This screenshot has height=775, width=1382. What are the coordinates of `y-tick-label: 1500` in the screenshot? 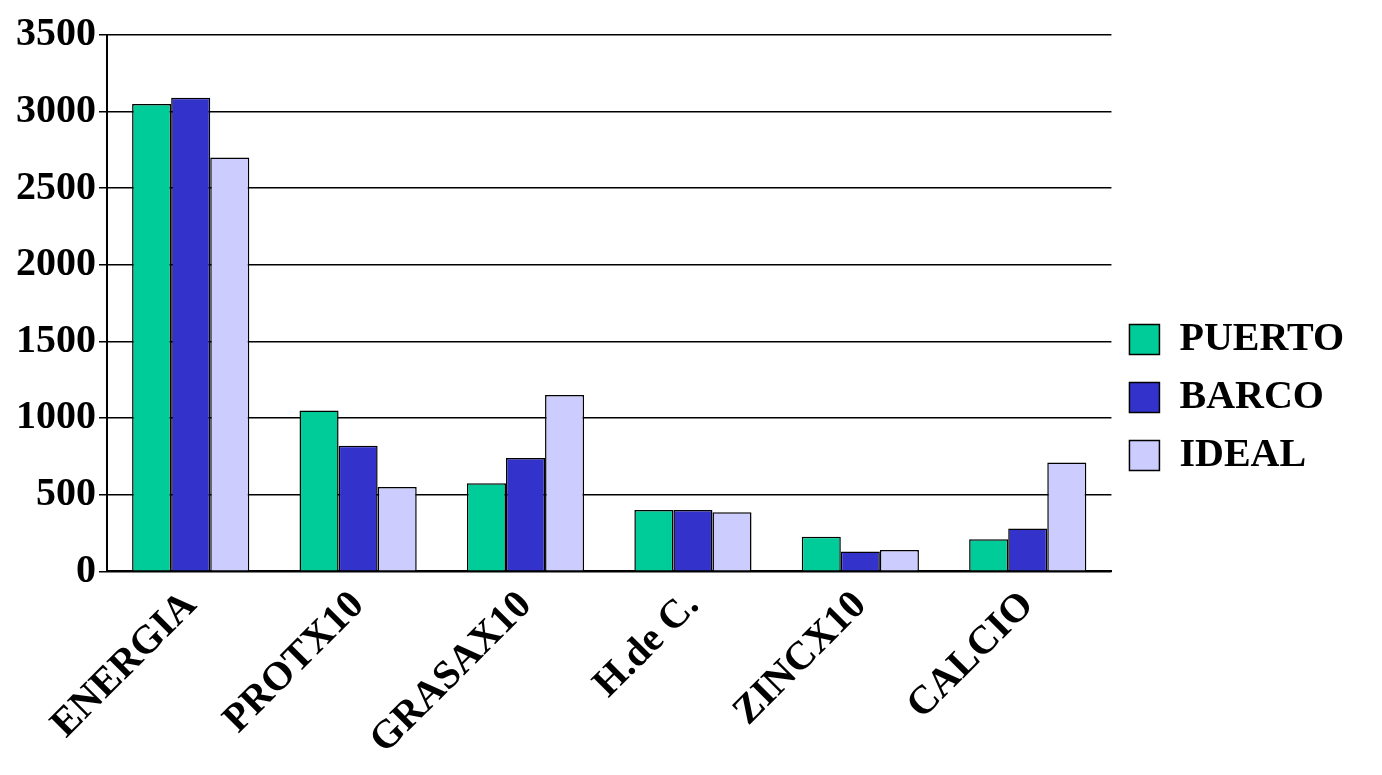 It's located at (56, 338).